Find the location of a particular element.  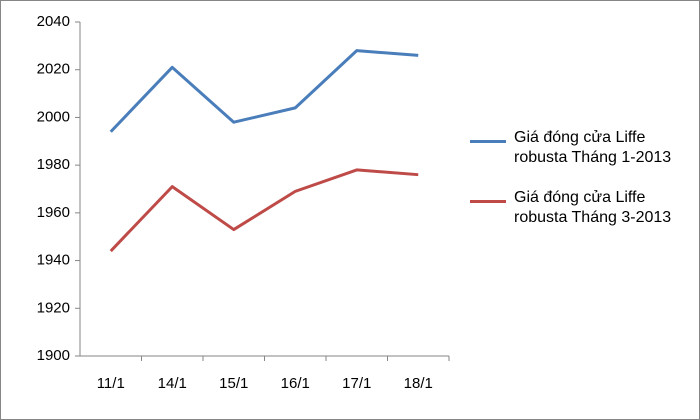

y-tick-label: 1920 is located at coordinates (53, 307).